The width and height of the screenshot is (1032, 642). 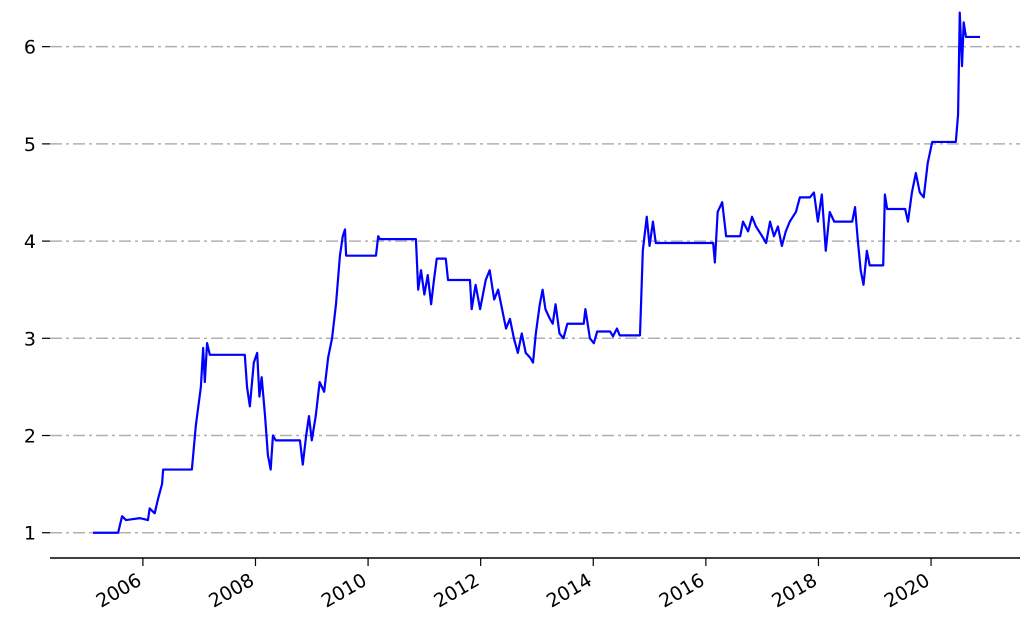 I want to click on x-tick-label: 2010, so click(x=344, y=590).